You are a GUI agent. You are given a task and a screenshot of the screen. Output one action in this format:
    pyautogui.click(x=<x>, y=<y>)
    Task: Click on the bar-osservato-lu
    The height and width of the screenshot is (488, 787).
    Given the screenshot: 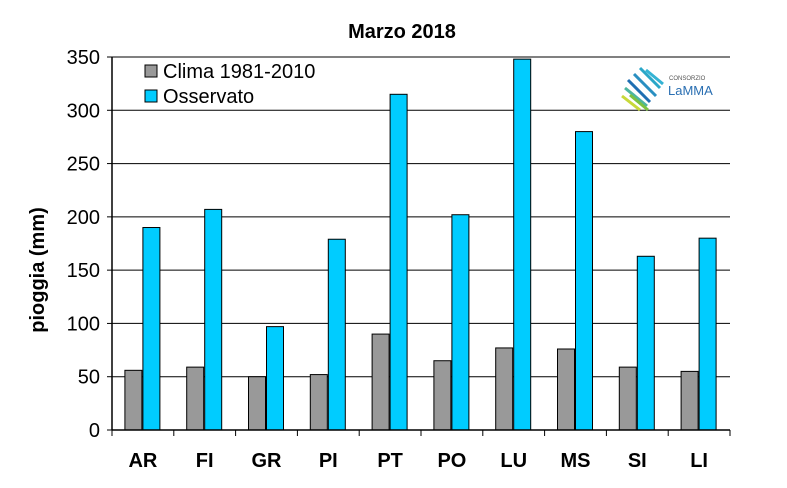 What is the action you would take?
    pyautogui.click(x=522, y=244)
    